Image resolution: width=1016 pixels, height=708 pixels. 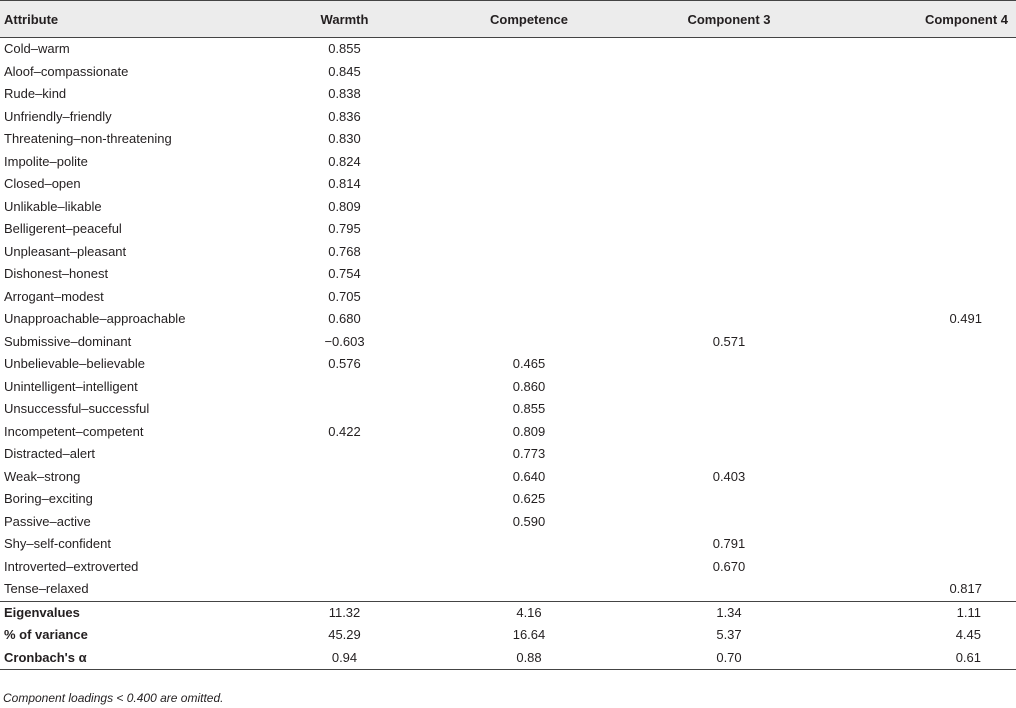 What do you see at coordinates (56, 273) in the screenshot?
I see `cell-attribute: Dishonest–honest` at bounding box center [56, 273].